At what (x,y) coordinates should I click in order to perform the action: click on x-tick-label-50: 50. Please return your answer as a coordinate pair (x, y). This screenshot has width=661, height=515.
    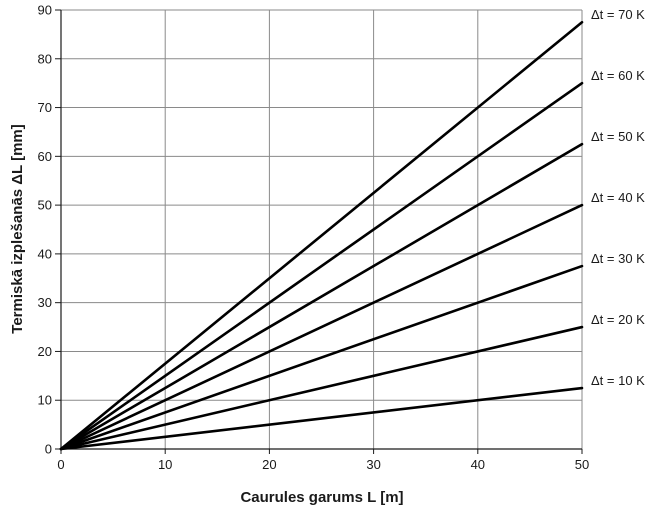
    Looking at the image, I should click on (582, 464).